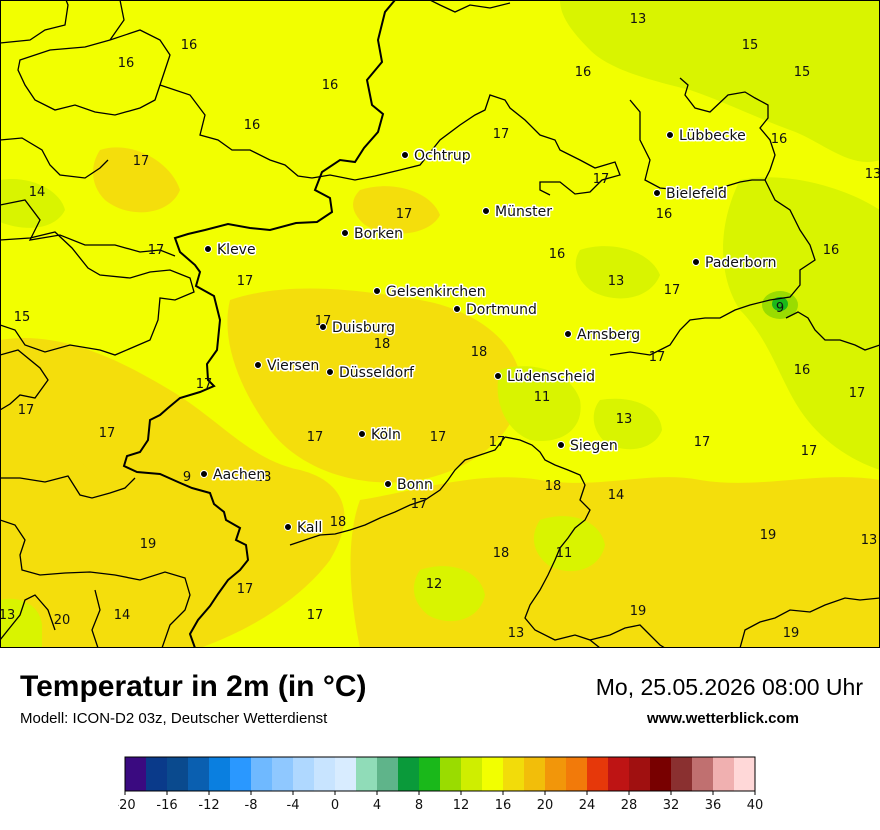 The width and height of the screenshot is (880, 830). Describe the element at coordinates (239, 475) in the screenshot. I see `city-name: Aachen` at that location.